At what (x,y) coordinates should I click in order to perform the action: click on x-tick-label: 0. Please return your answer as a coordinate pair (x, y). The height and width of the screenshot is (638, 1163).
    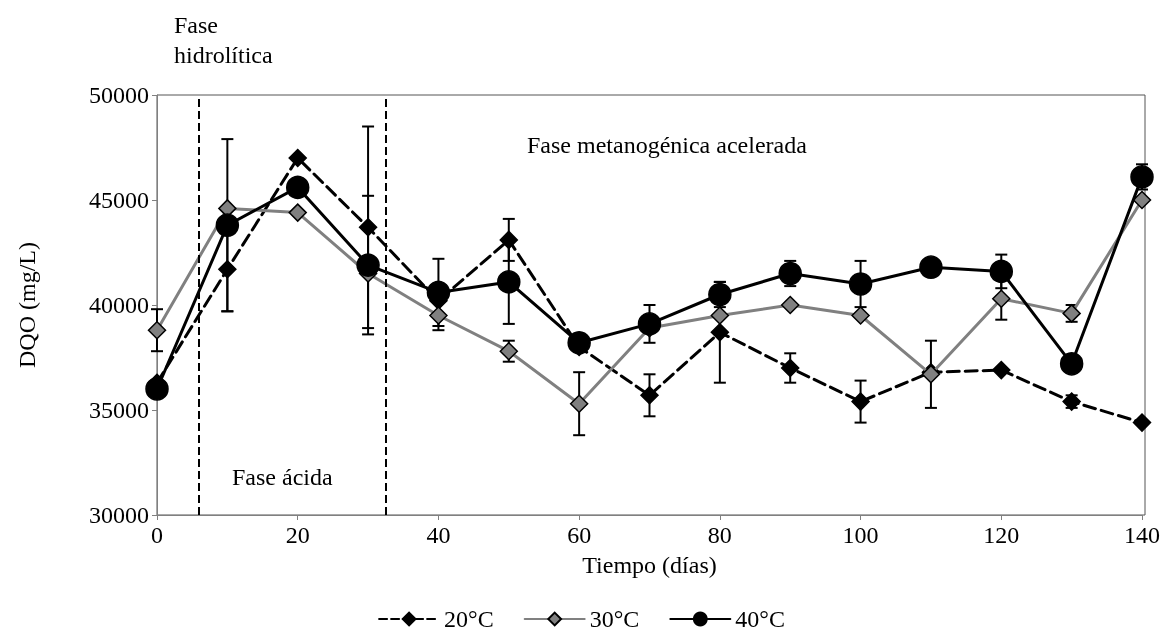
    Looking at the image, I should click on (157, 535).